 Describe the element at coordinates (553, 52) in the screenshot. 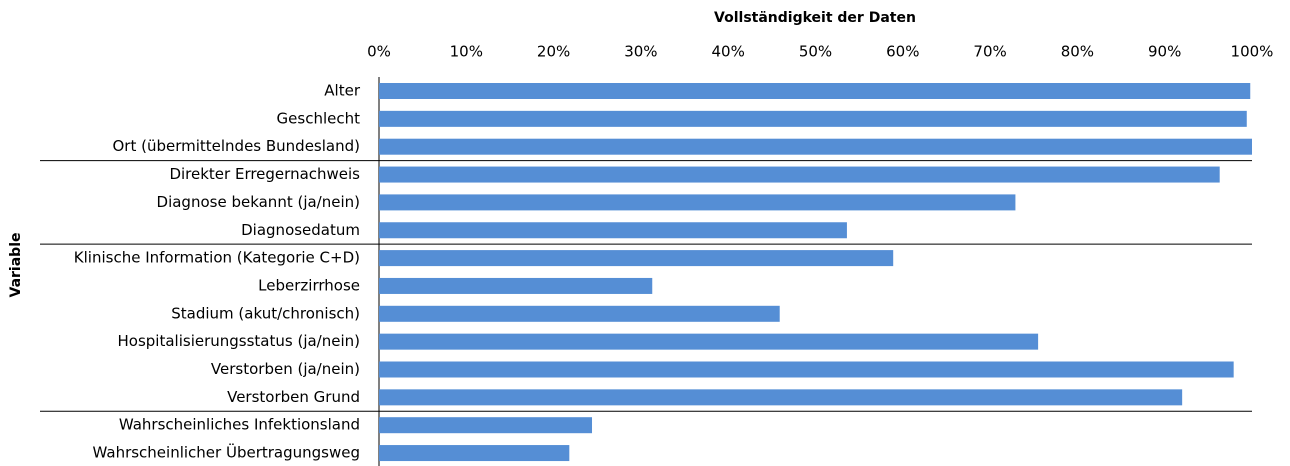

I see `x-tick-label: 20%` at that location.